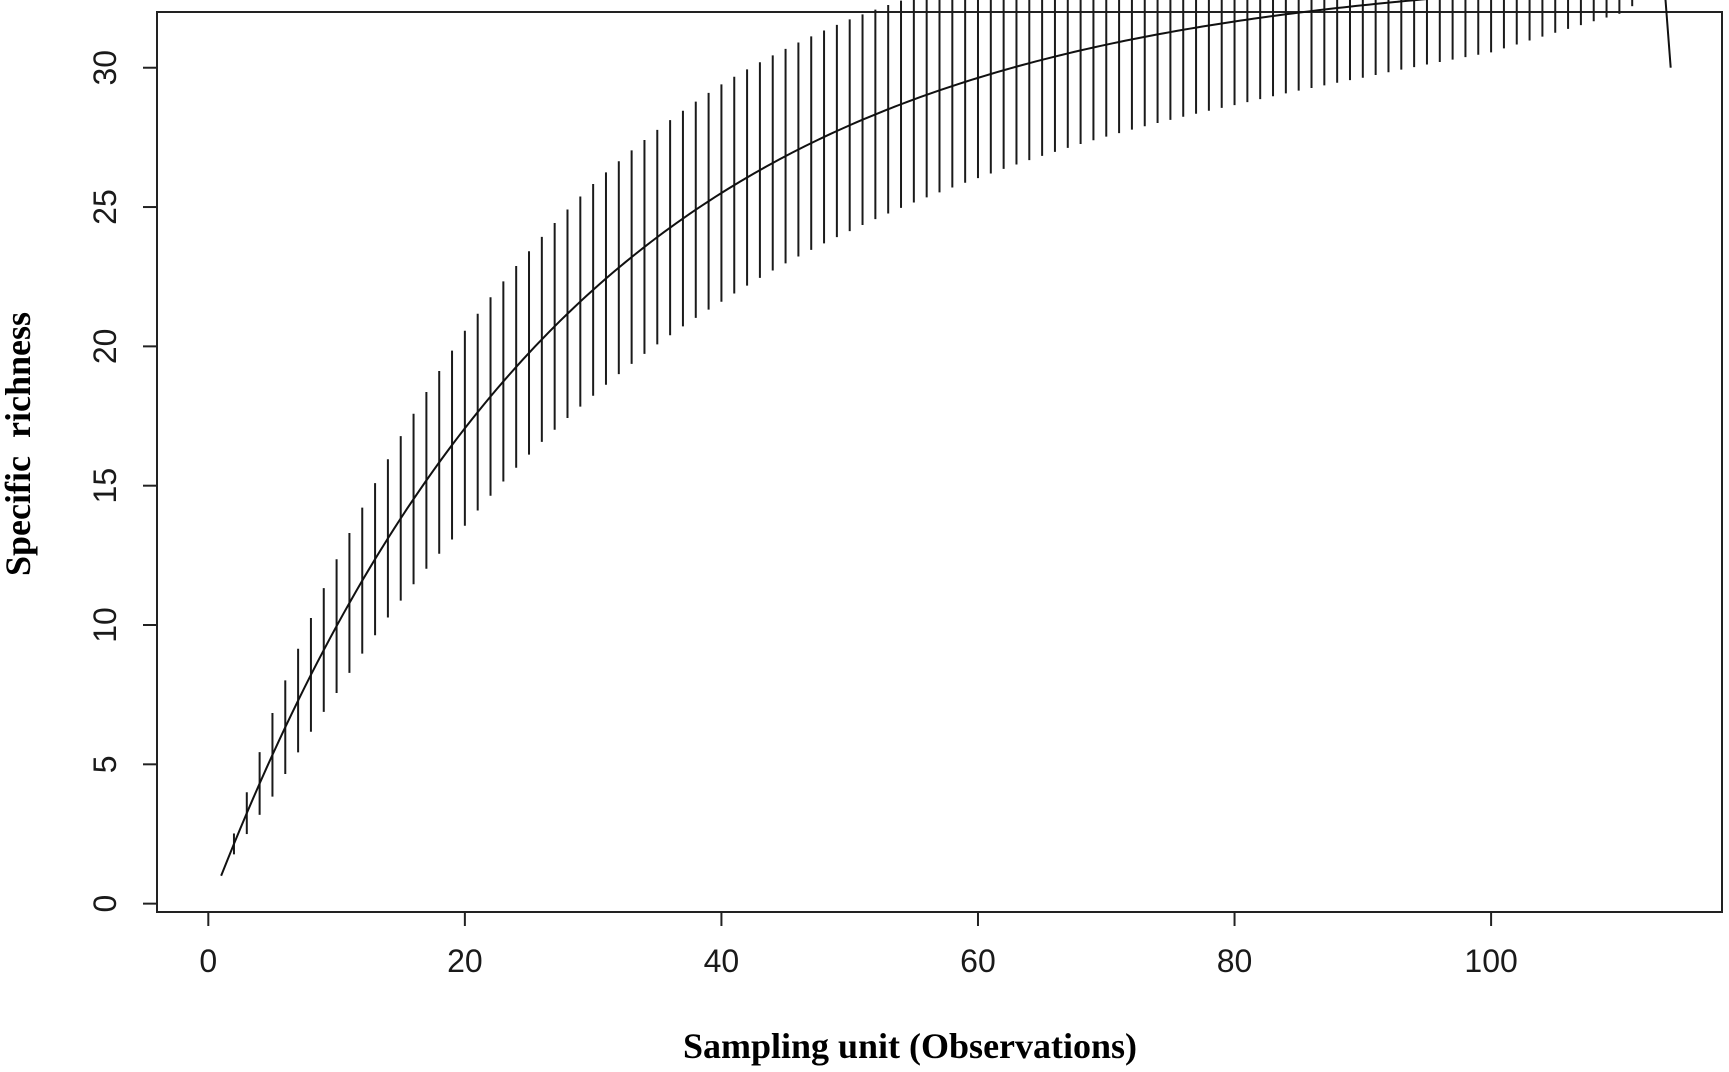  What do you see at coordinates (1490, 961) in the screenshot?
I see `x-tick-label: 100` at bounding box center [1490, 961].